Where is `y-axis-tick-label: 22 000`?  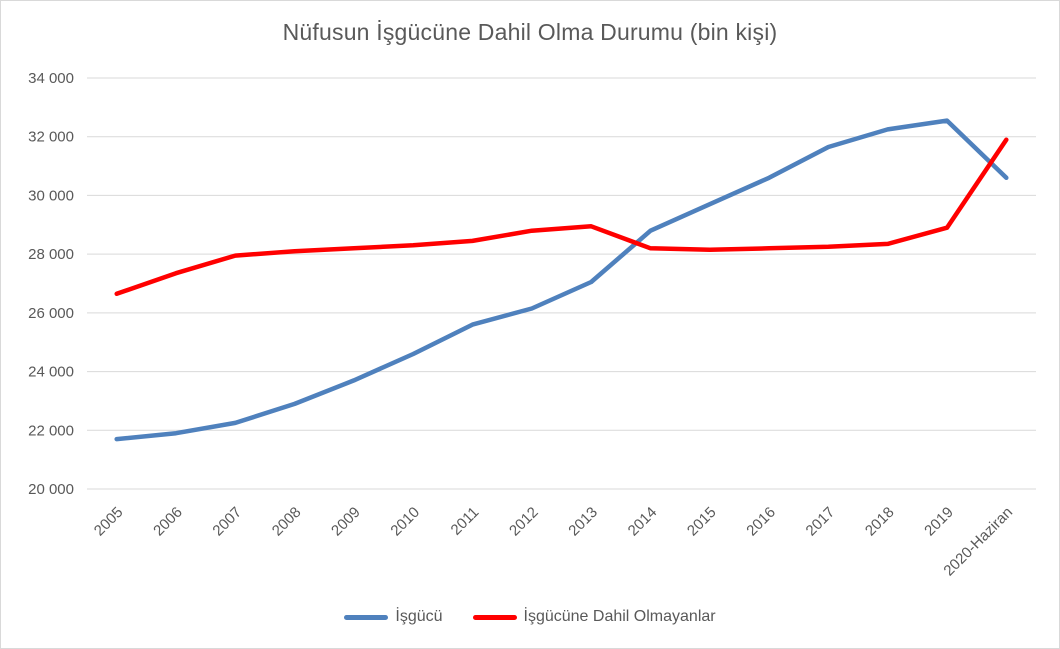 y-axis-tick-label: 22 000 is located at coordinates (51, 430).